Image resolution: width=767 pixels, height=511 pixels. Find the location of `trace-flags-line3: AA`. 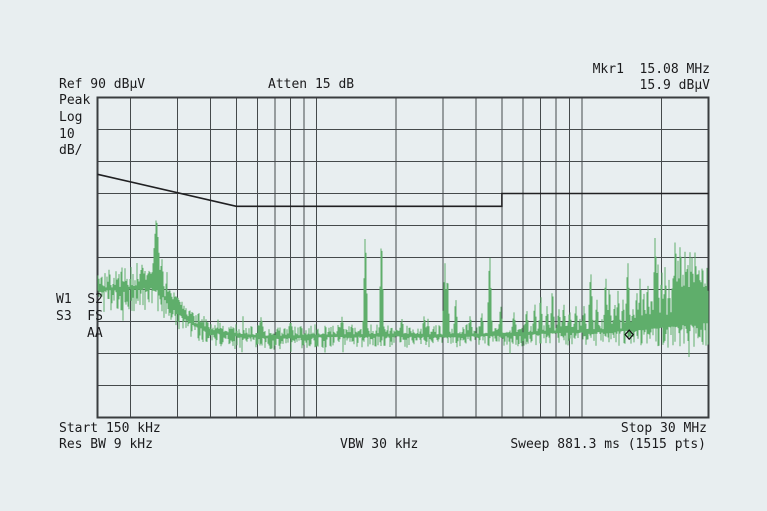

trace-flags-line3: AA is located at coordinates (95, 333).